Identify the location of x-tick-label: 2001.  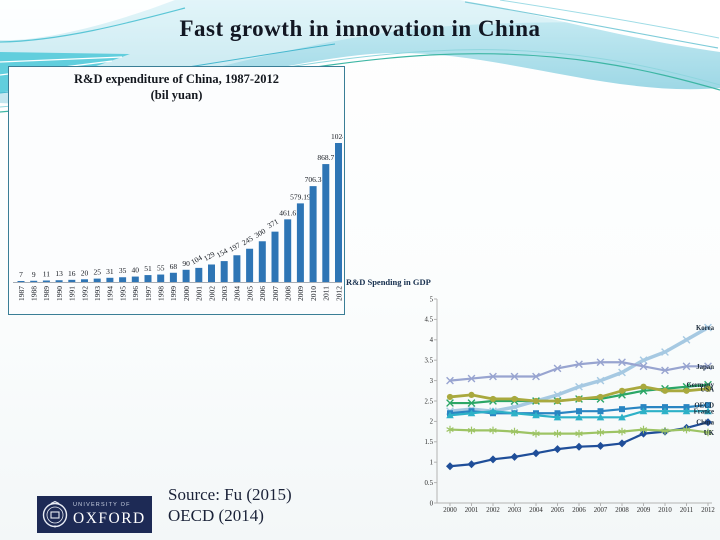
(472, 510).